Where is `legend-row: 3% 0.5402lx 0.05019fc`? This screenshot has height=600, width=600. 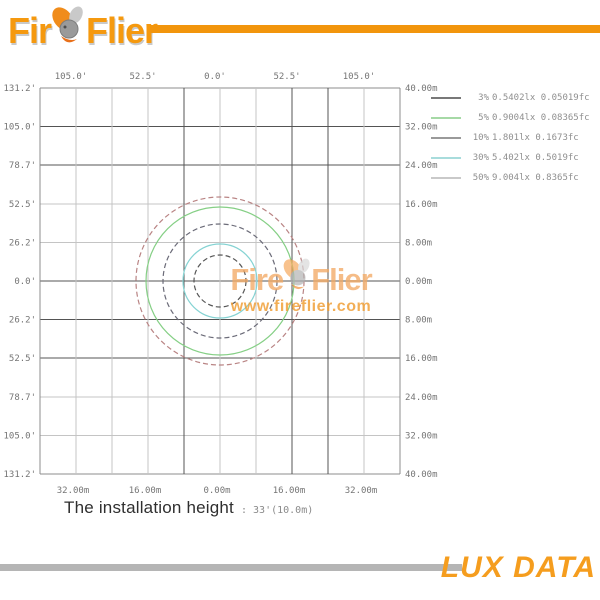
legend-row: 3% 0.5402lx 0.05019fc is located at coordinates (514, 98).